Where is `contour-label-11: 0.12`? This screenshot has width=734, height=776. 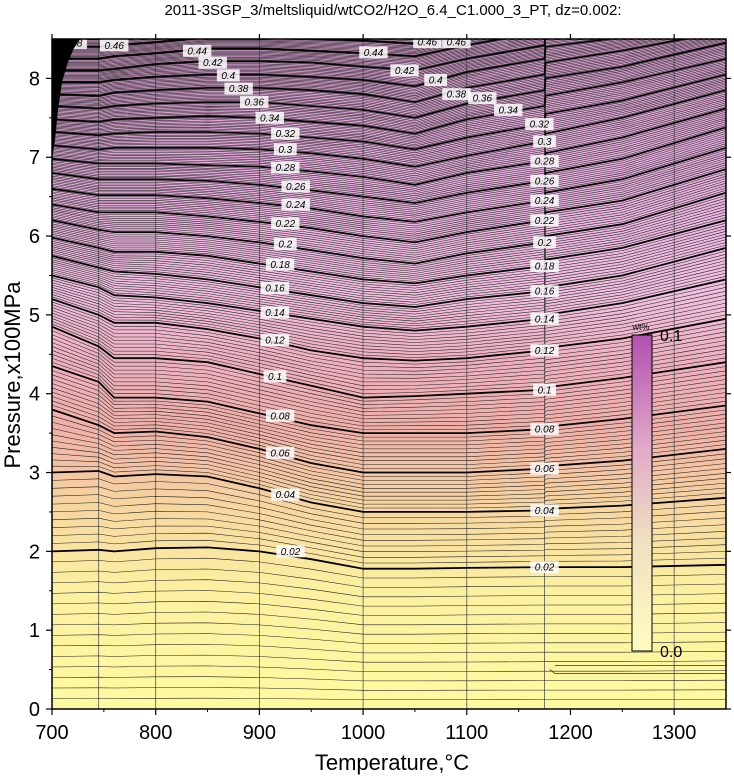 contour-label-11: 0.12 is located at coordinates (545, 351).